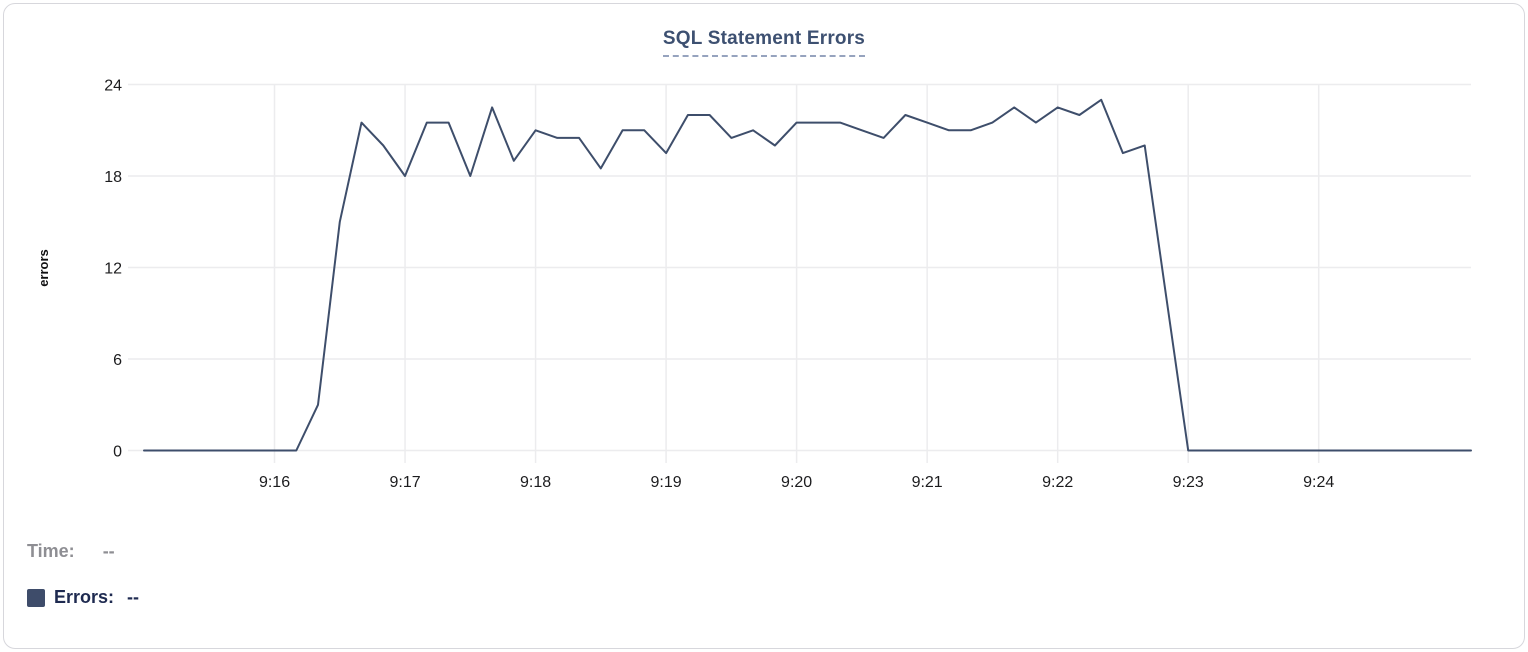 This screenshot has width=1528, height=652. What do you see at coordinates (117, 360) in the screenshot?
I see `y-tick-label: 6` at bounding box center [117, 360].